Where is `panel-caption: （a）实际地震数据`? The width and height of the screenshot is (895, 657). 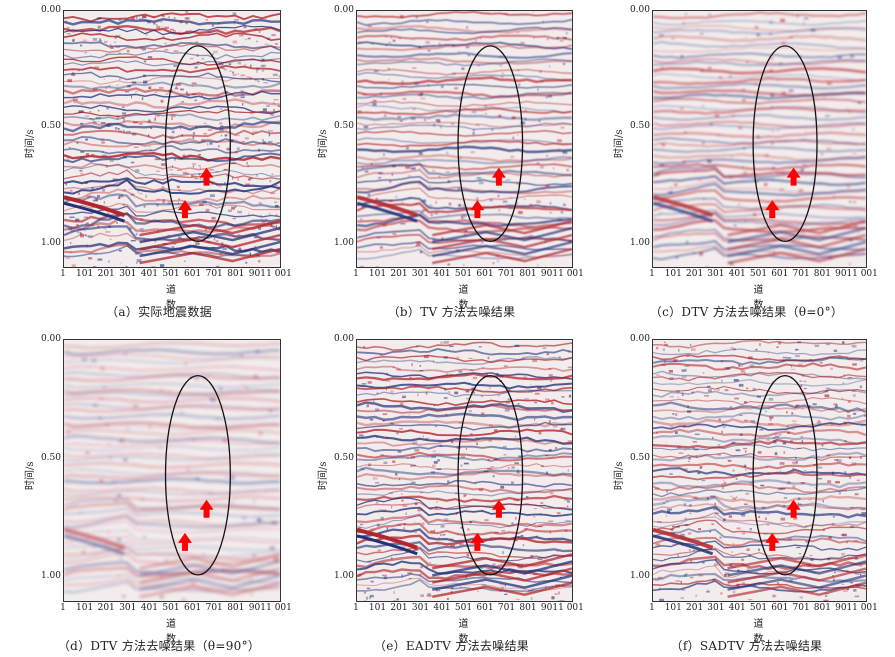 panel-caption: （a）实际地震数据 is located at coordinates (159, 312).